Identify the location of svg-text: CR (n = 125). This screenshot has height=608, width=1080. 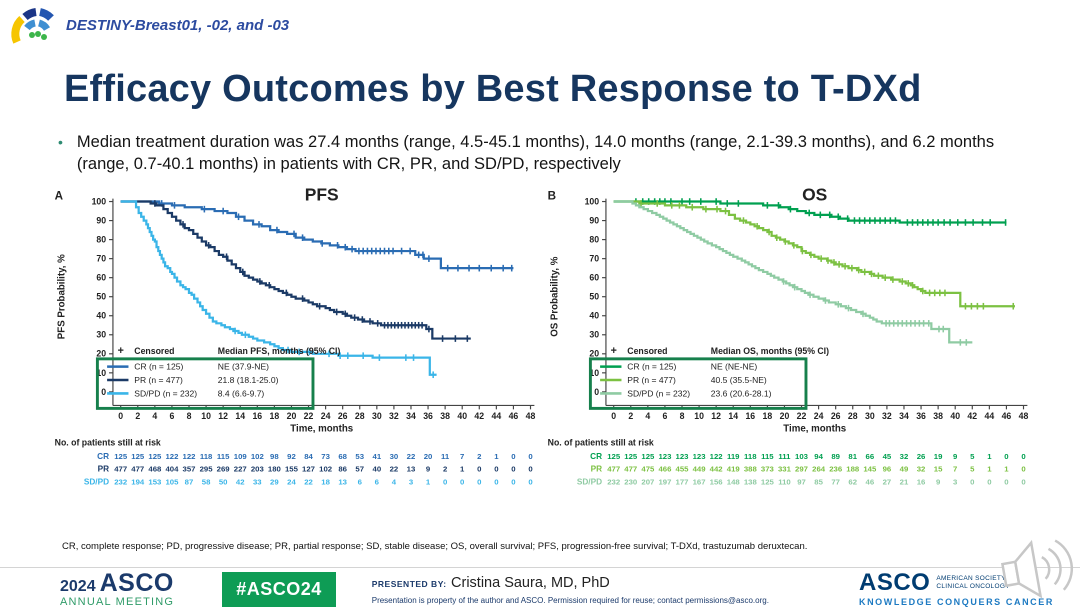
(158, 367).